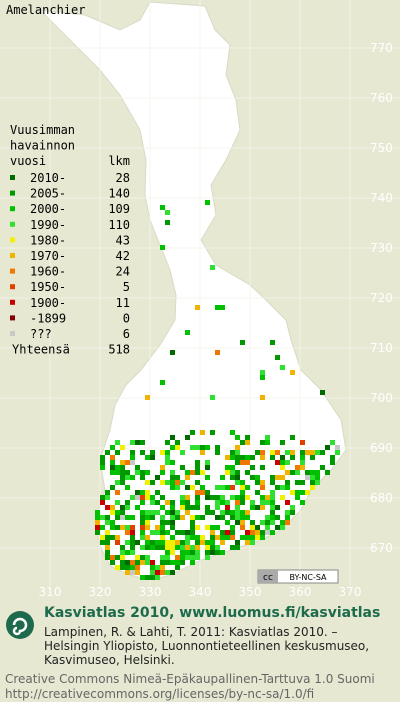  What do you see at coordinates (350, 592) in the screenshot?
I see `x-grid-label: 370` at bounding box center [350, 592].